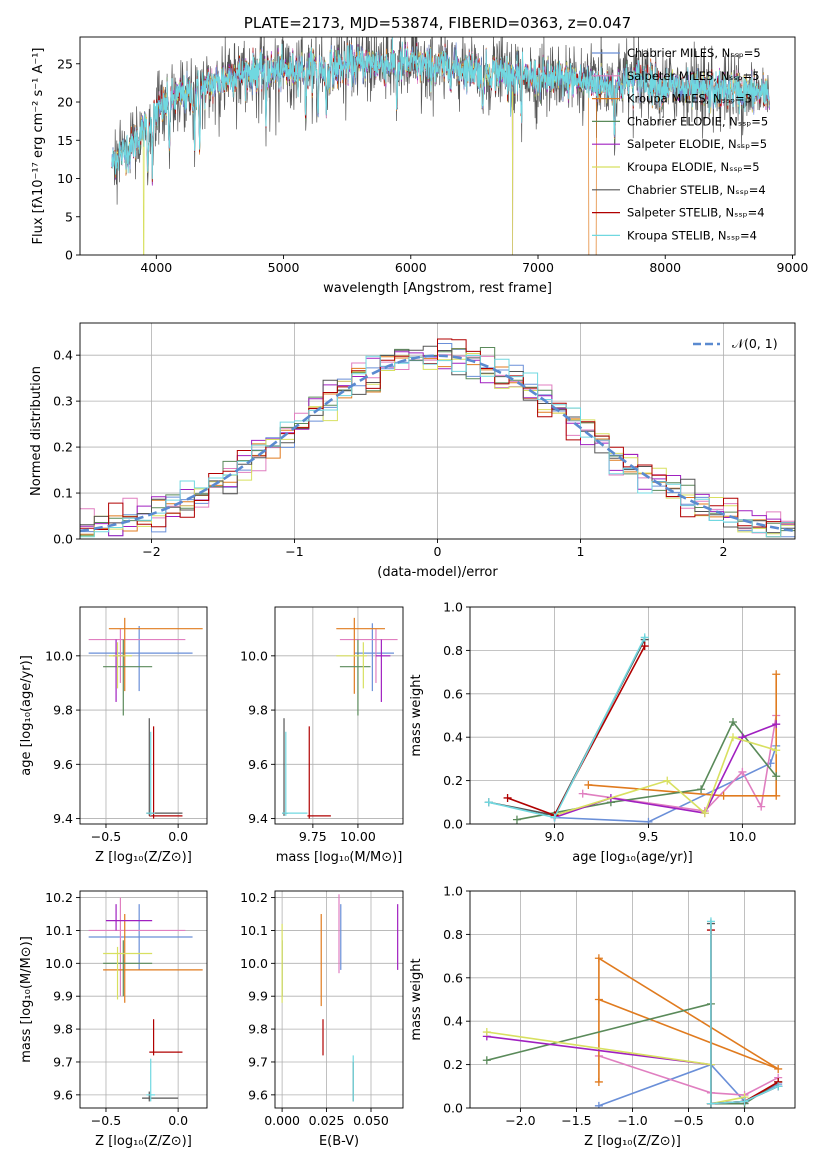 Image resolution: width=819 pixels, height=1170 pixels. Describe the element at coordinates (63, 401) in the screenshot. I see `y-tick-label: 0.3` at that location.